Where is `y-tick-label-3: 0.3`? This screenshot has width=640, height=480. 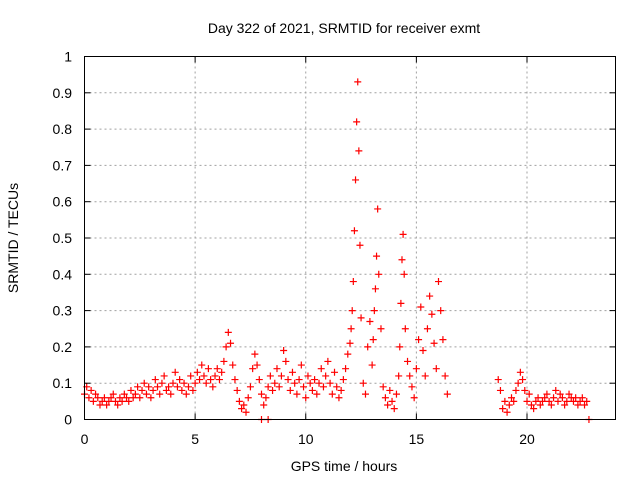
y-tick-label-3: 0.3 is located at coordinates (63, 311).